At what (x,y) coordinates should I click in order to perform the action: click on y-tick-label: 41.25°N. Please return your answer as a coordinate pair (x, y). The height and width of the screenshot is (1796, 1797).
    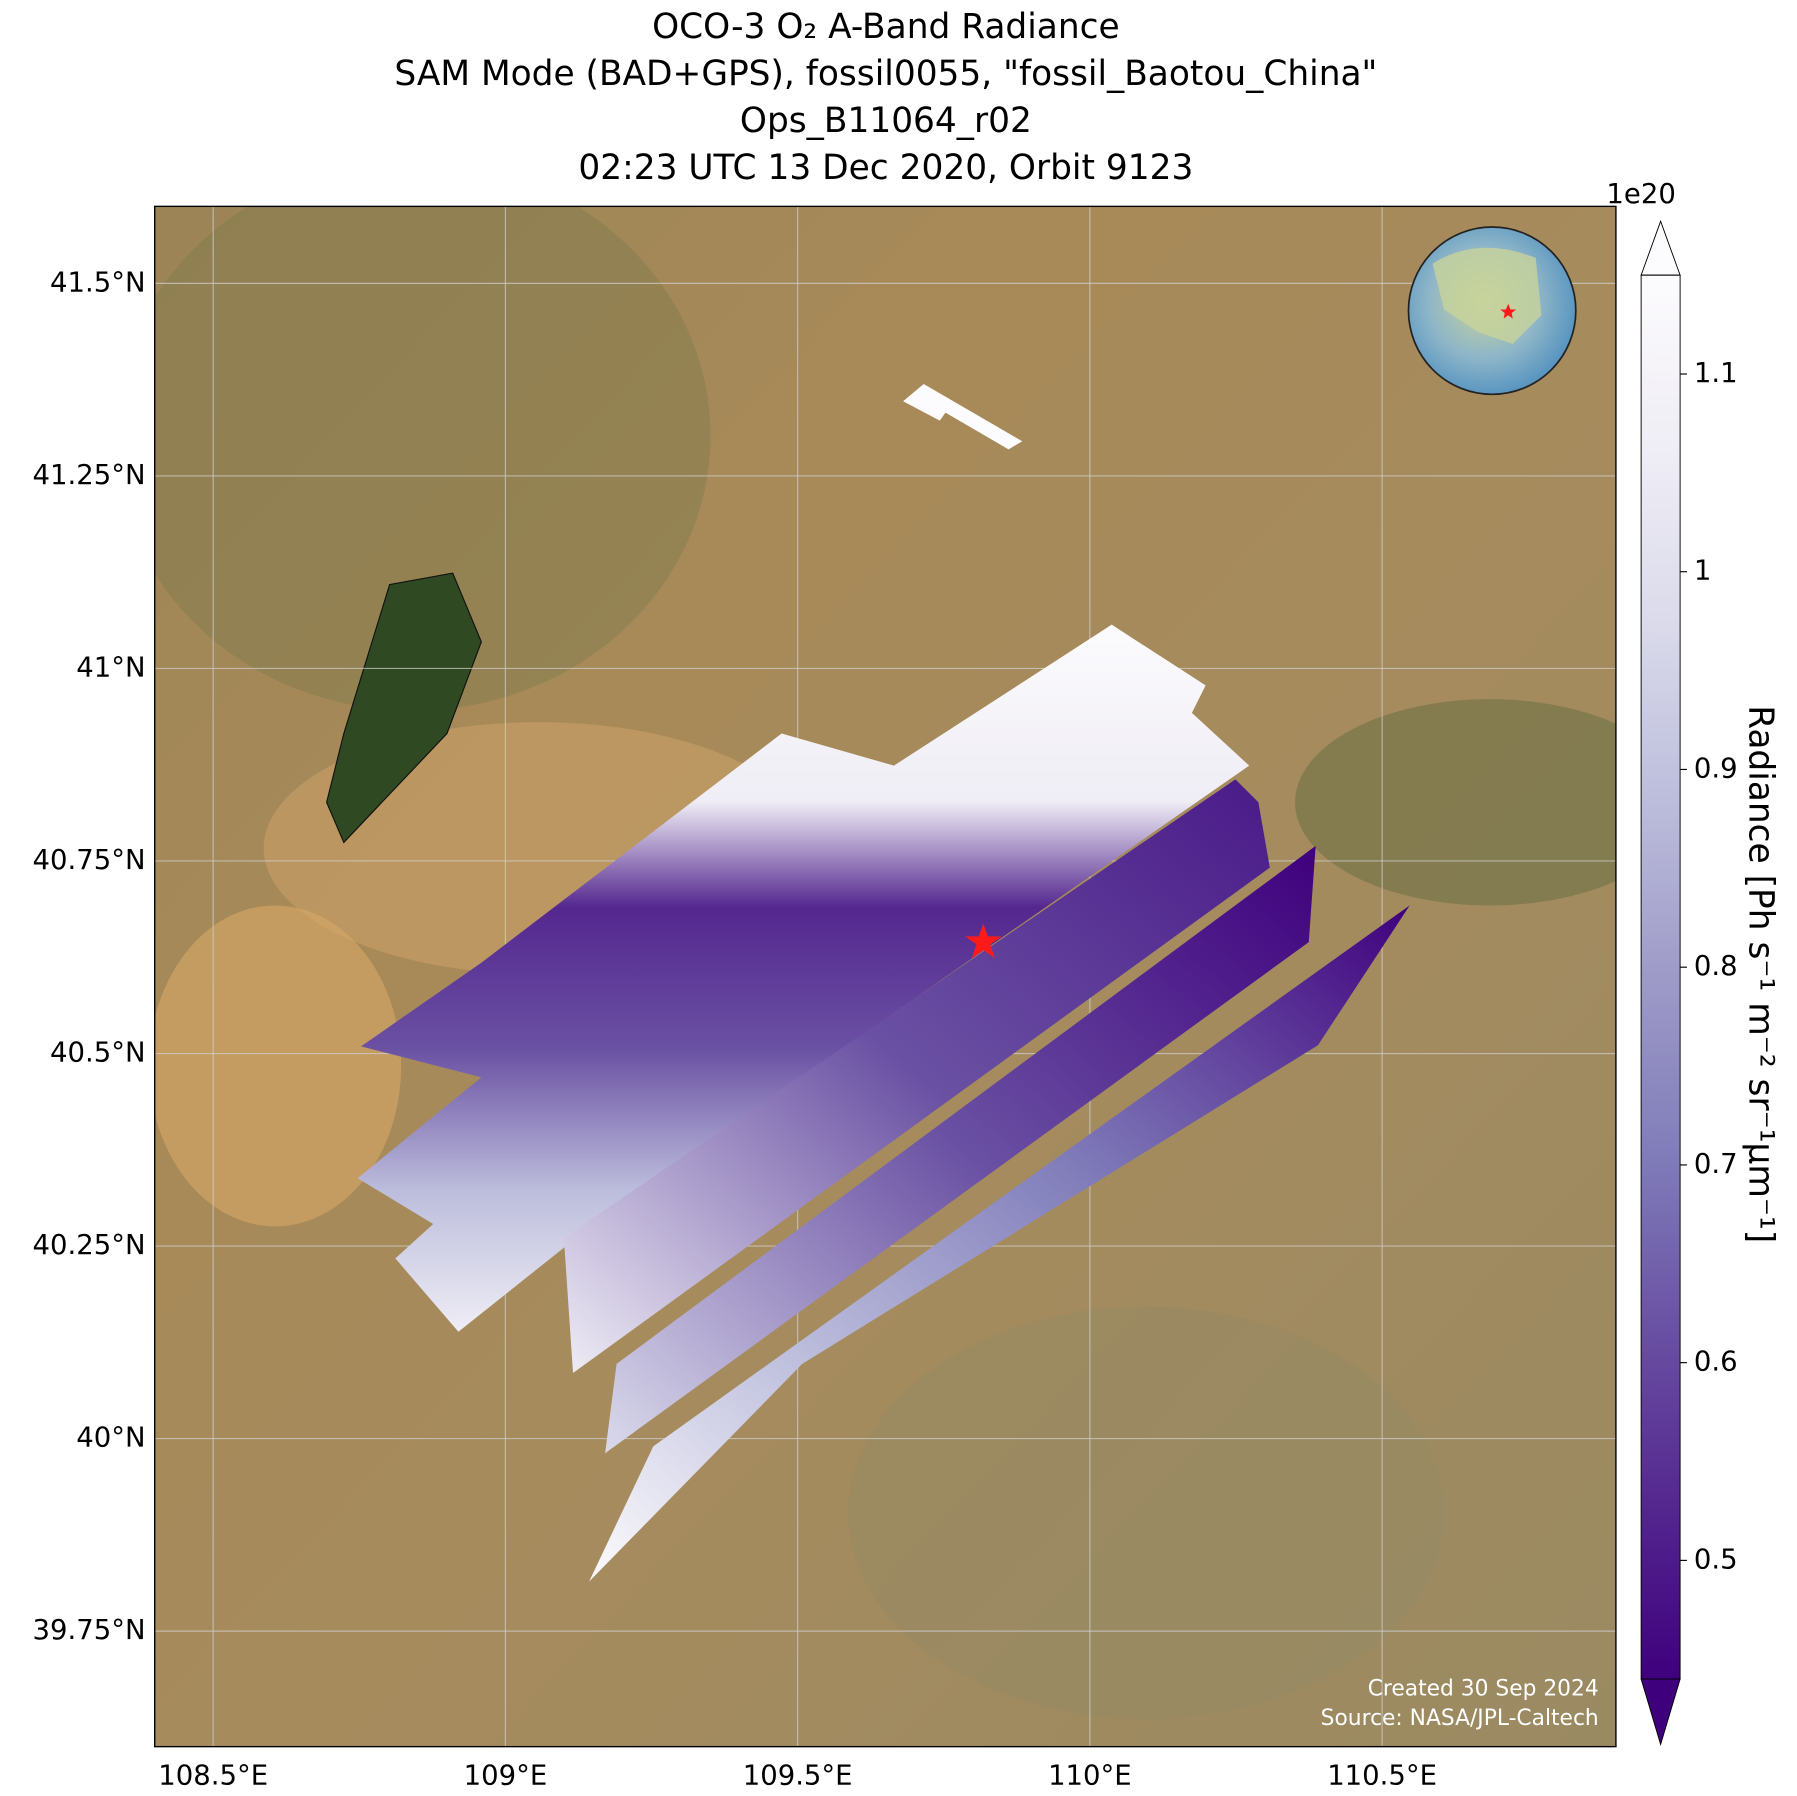
    Looking at the image, I should click on (88, 475).